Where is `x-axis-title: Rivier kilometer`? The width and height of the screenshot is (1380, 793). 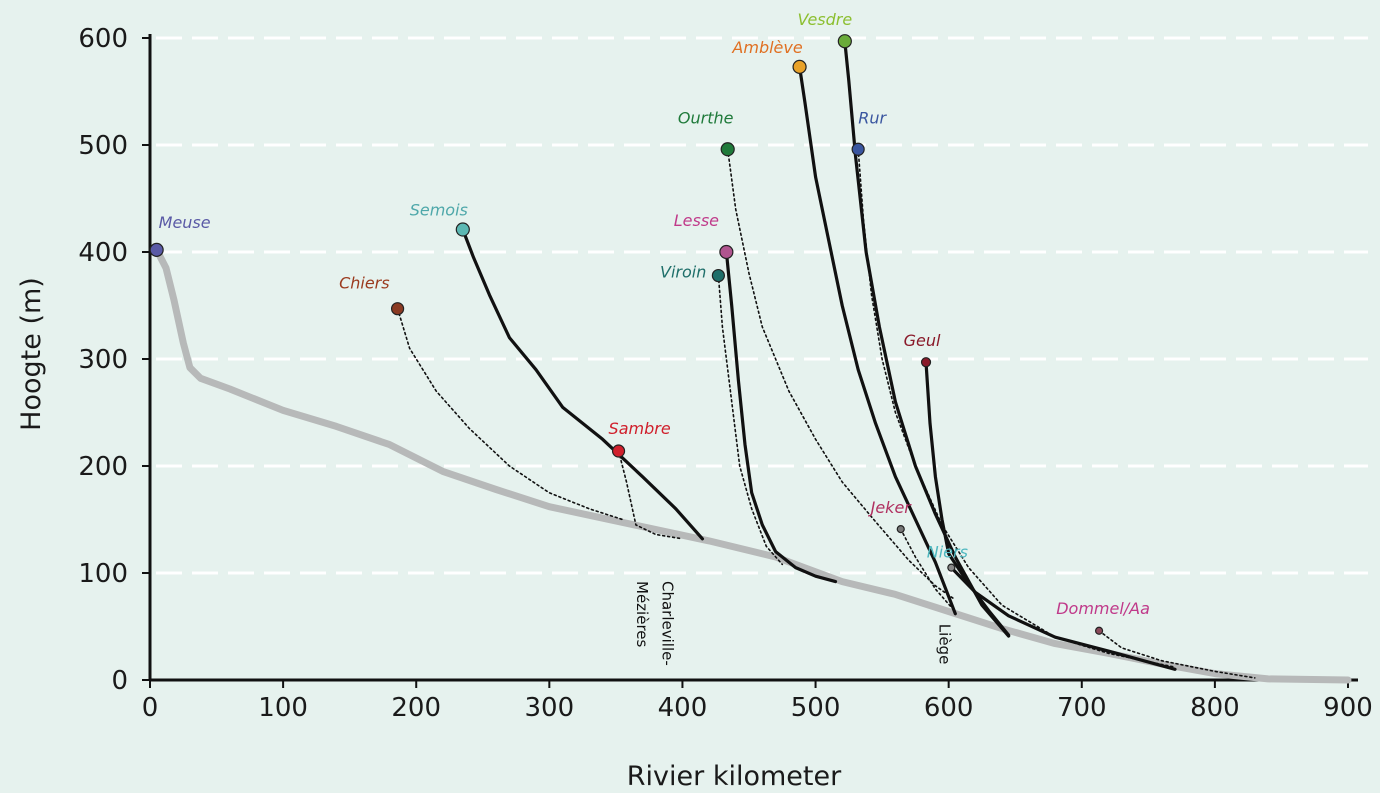 x-axis-title: Rivier kilometer is located at coordinates (734, 776).